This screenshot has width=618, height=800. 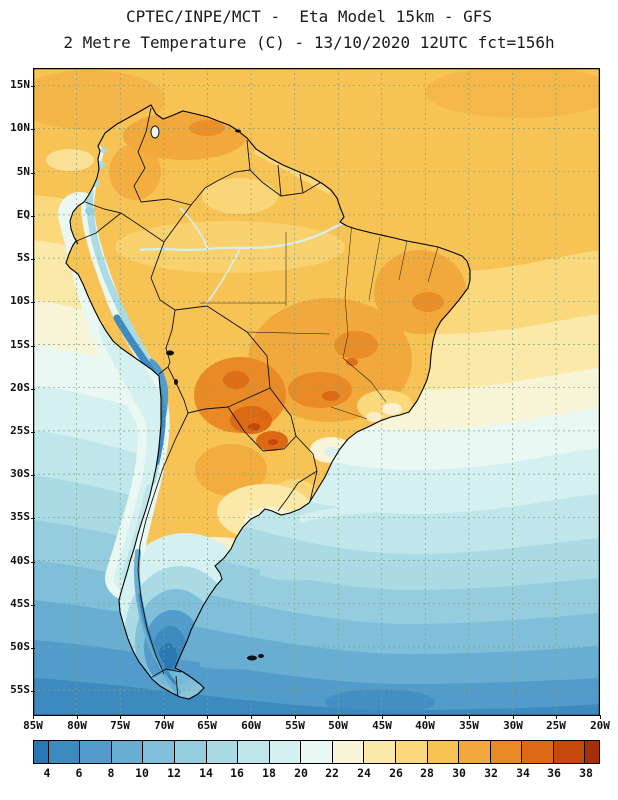 What do you see at coordinates (513, 723) in the screenshot?
I see `lon-label: 30W` at bounding box center [513, 723].